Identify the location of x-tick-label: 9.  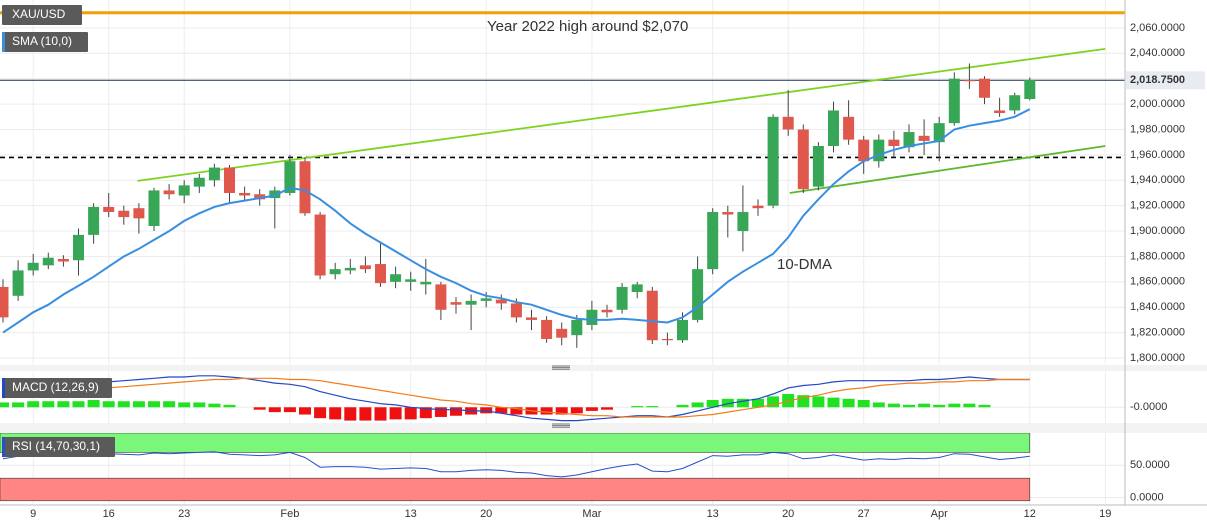
(33, 514).